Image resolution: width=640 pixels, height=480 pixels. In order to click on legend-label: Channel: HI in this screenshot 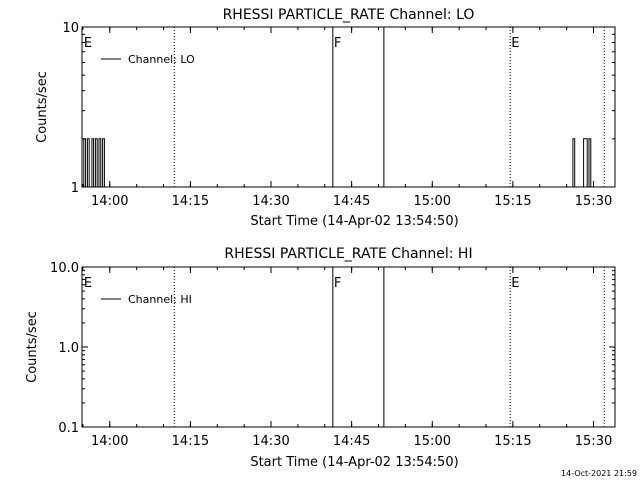, I will do `click(160, 299)`.